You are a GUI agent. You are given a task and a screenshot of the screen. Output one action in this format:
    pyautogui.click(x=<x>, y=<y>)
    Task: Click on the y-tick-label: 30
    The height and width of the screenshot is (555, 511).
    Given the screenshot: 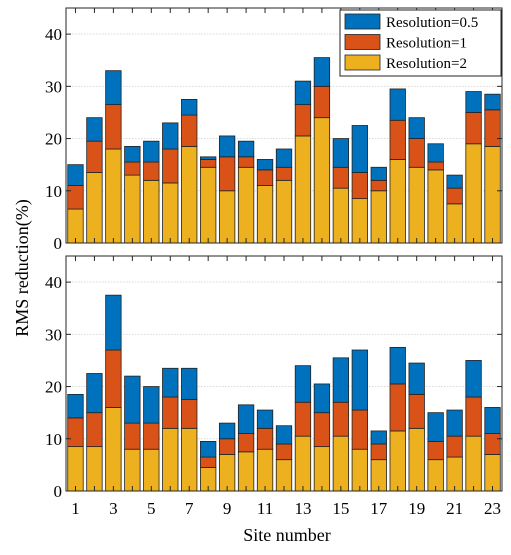 What is the action you would take?
    pyautogui.click(x=53, y=86)
    